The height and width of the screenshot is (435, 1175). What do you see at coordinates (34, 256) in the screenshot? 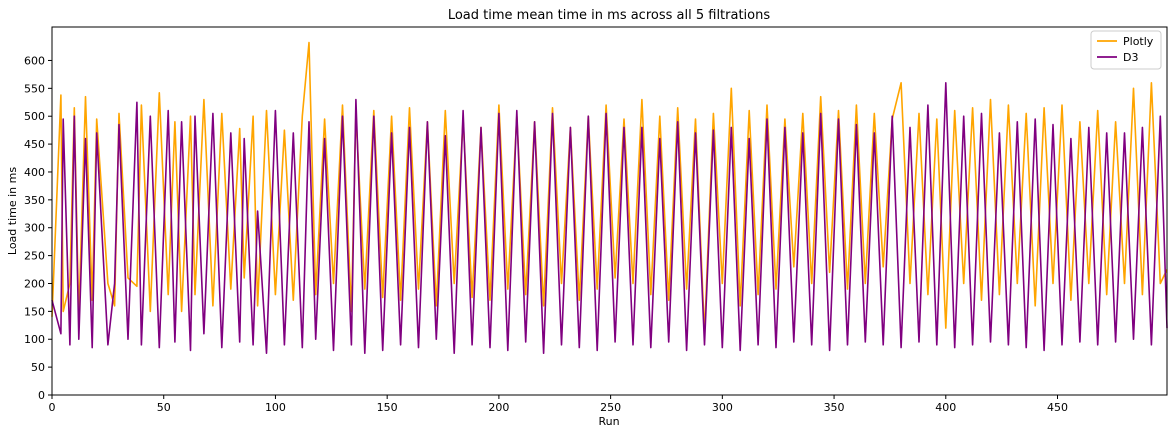
I see `y-tick-label: 250` at bounding box center [34, 256].